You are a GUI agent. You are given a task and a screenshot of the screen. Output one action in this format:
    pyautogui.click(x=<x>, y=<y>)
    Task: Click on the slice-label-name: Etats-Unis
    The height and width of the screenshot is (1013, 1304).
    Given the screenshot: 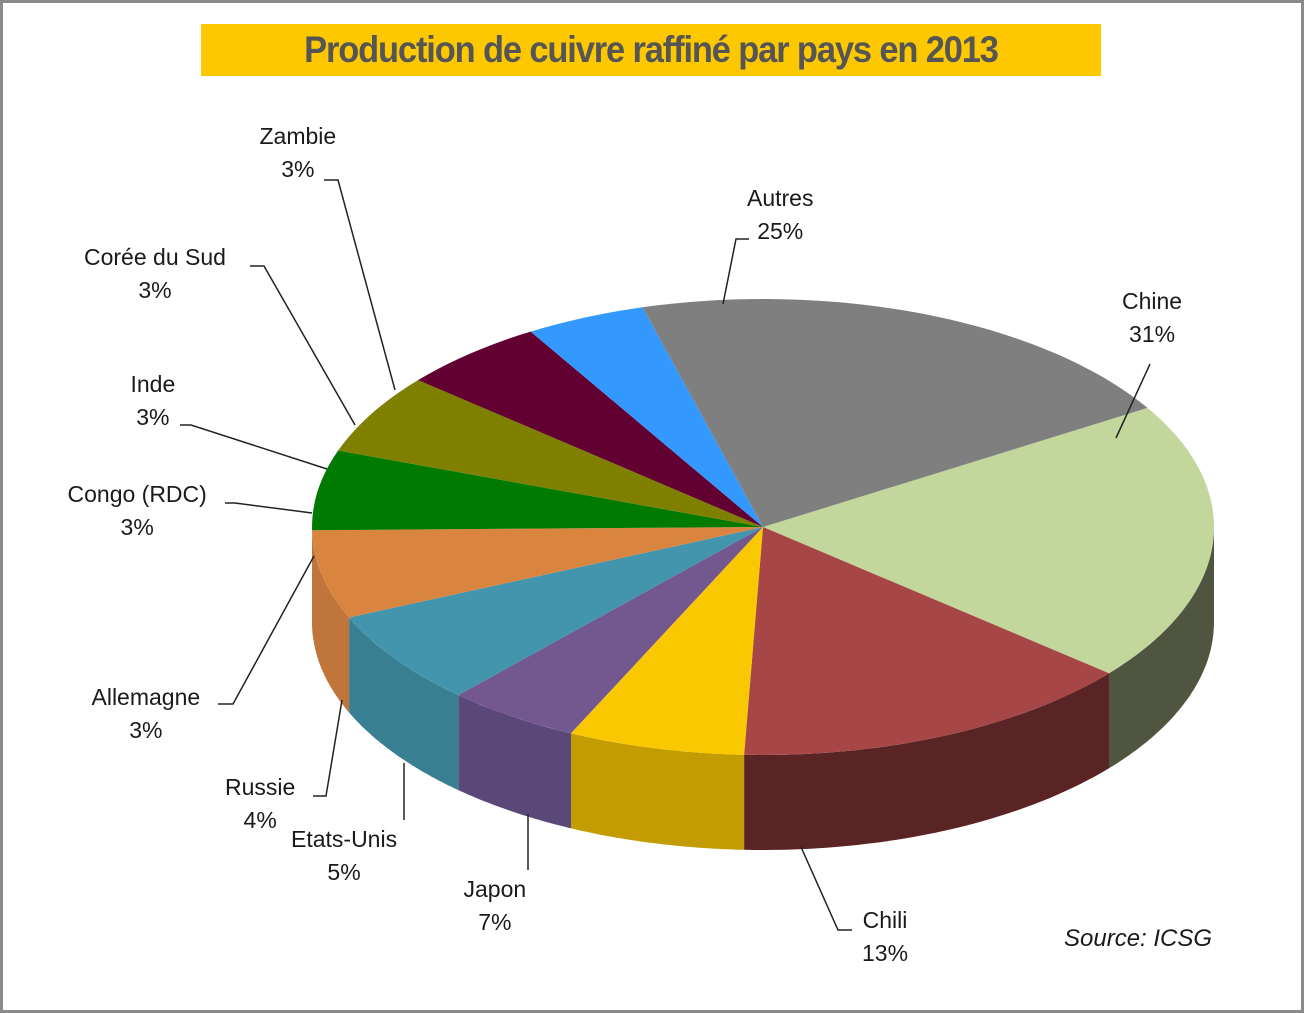 What is the action you would take?
    pyautogui.click(x=344, y=839)
    